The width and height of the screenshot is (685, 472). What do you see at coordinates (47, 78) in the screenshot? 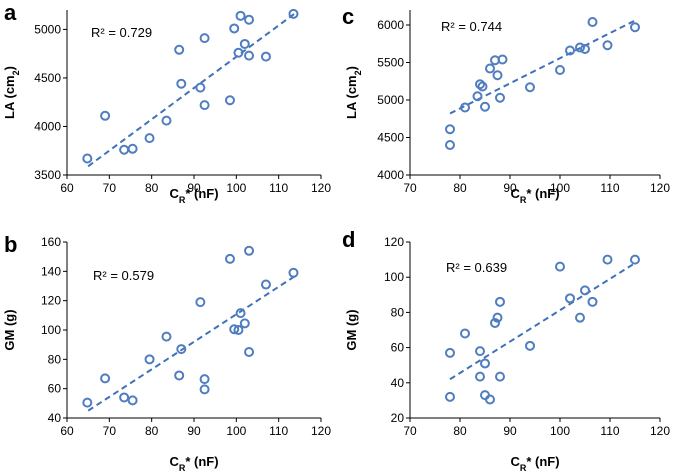
I see `y-tick-label: 4500` at bounding box center [47, 78].